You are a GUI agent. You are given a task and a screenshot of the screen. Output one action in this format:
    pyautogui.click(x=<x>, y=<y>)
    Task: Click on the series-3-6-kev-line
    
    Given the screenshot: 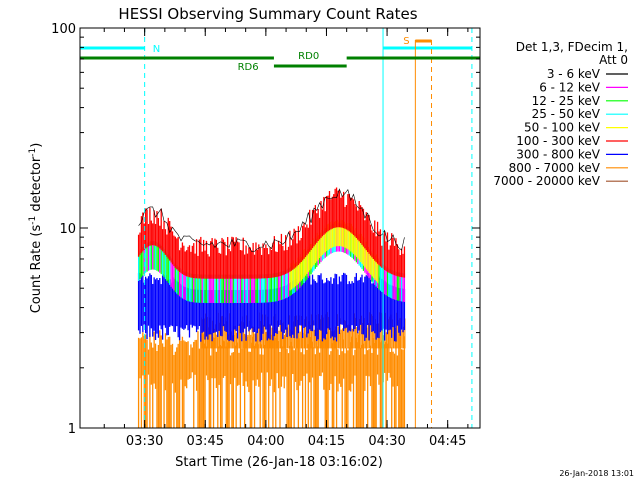 What is the action you would take?
    pyautogui.click(x=271, y=220)
    